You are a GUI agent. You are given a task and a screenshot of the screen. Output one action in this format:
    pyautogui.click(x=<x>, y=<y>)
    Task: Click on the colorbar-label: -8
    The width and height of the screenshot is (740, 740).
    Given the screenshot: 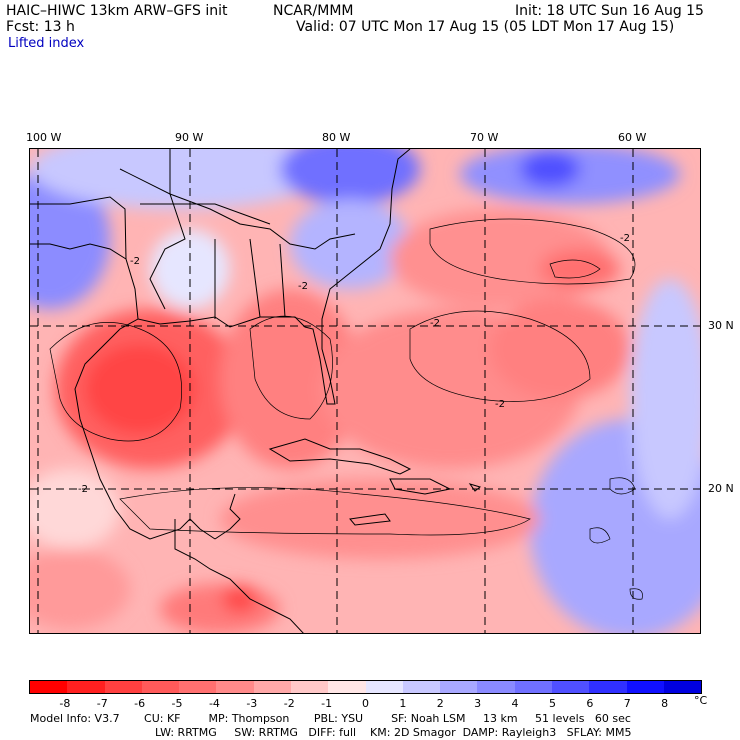 What is the action you would take?
    pyautogui.click(x=65, y=703)
    